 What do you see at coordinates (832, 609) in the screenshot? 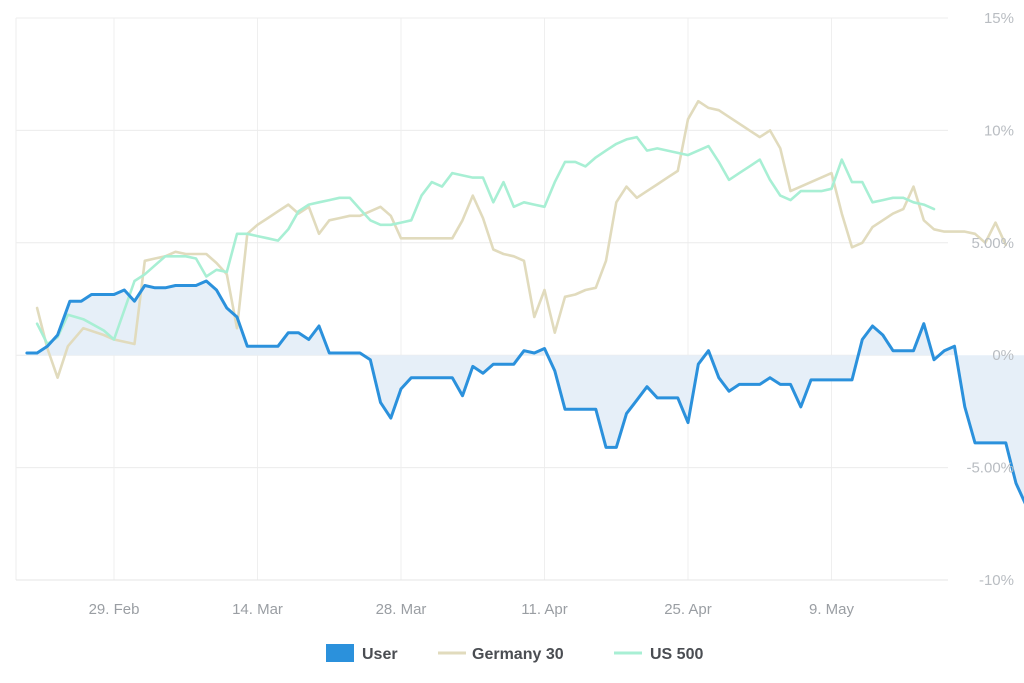
I see `x-tick-label-9-may: 9. May` at bounding box center [832, 609].